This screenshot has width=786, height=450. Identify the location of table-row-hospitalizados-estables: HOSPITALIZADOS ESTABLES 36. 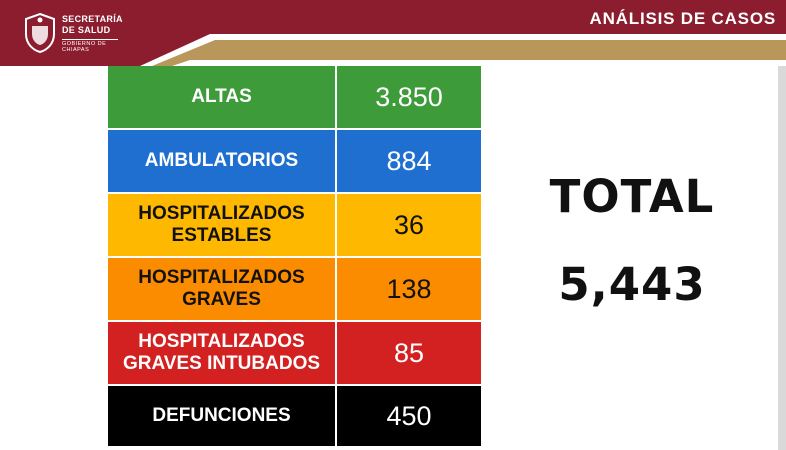
(294, 226).